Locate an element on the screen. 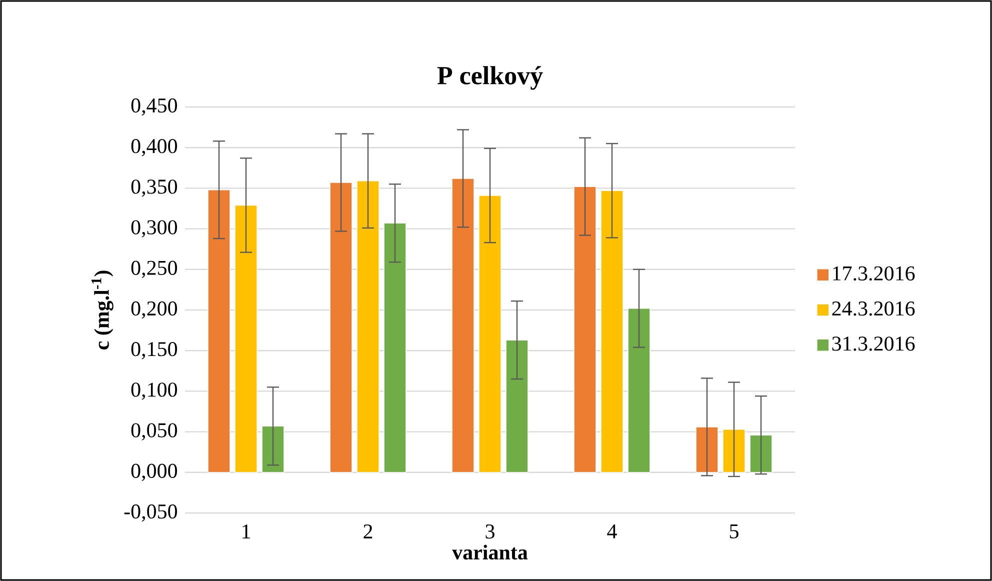 The width and height of the screenshot is (992, 581). y-axis-title: c (mg.l$^{-1}$) is located at coordinates (102, 310).